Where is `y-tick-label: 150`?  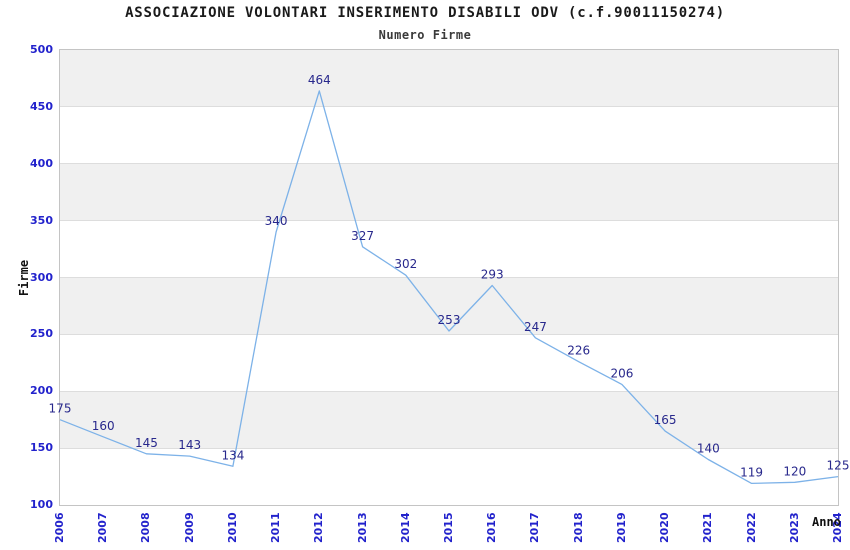 y-tick-label: 150 is located at coordinates (41, 448).